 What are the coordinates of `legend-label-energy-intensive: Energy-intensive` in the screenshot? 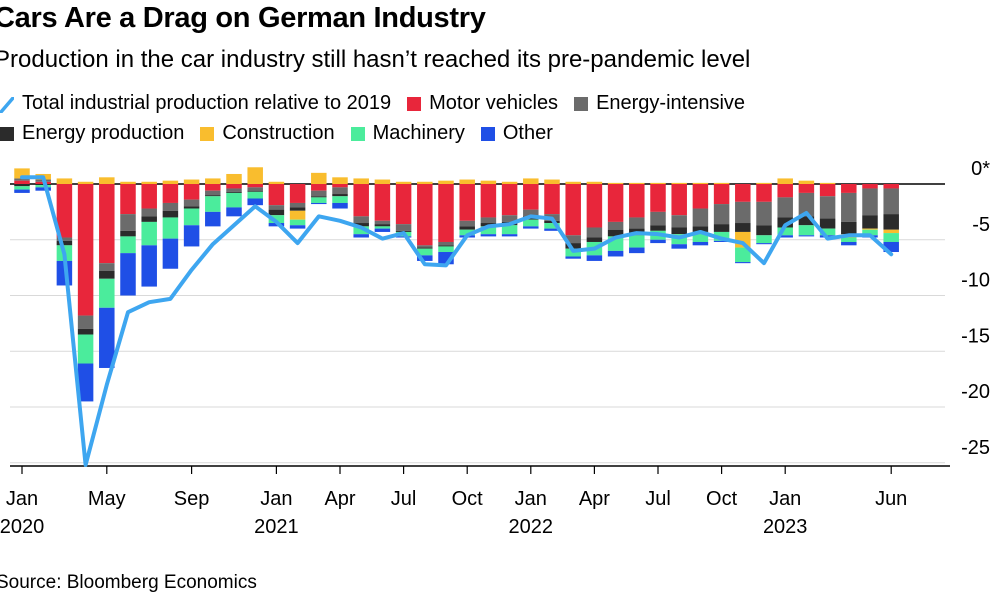 It's located at (671, 103).